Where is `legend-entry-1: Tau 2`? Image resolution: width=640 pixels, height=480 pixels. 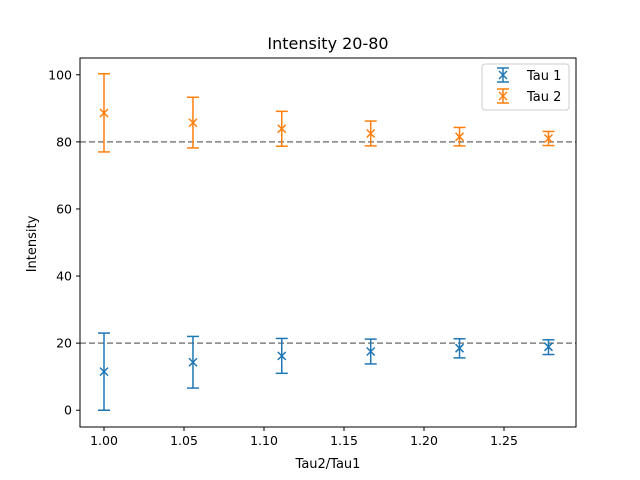
legend-entry-1: Tau 2 is located at coordinates (529, 96).